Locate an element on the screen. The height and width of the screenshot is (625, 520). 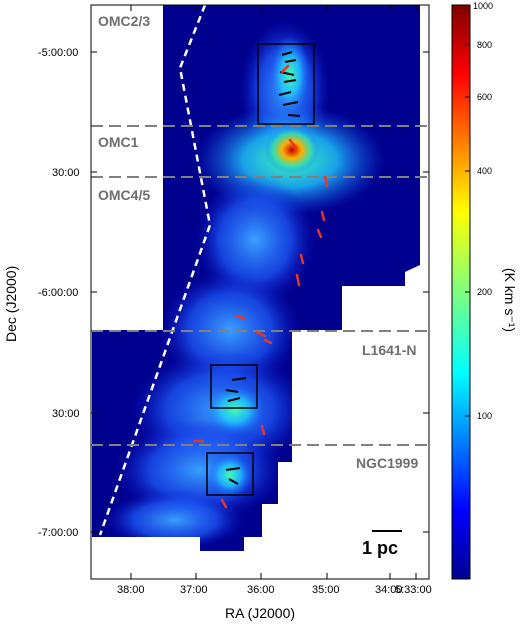
x-tick-label: 34:00 is located at coordinates (389, 590).